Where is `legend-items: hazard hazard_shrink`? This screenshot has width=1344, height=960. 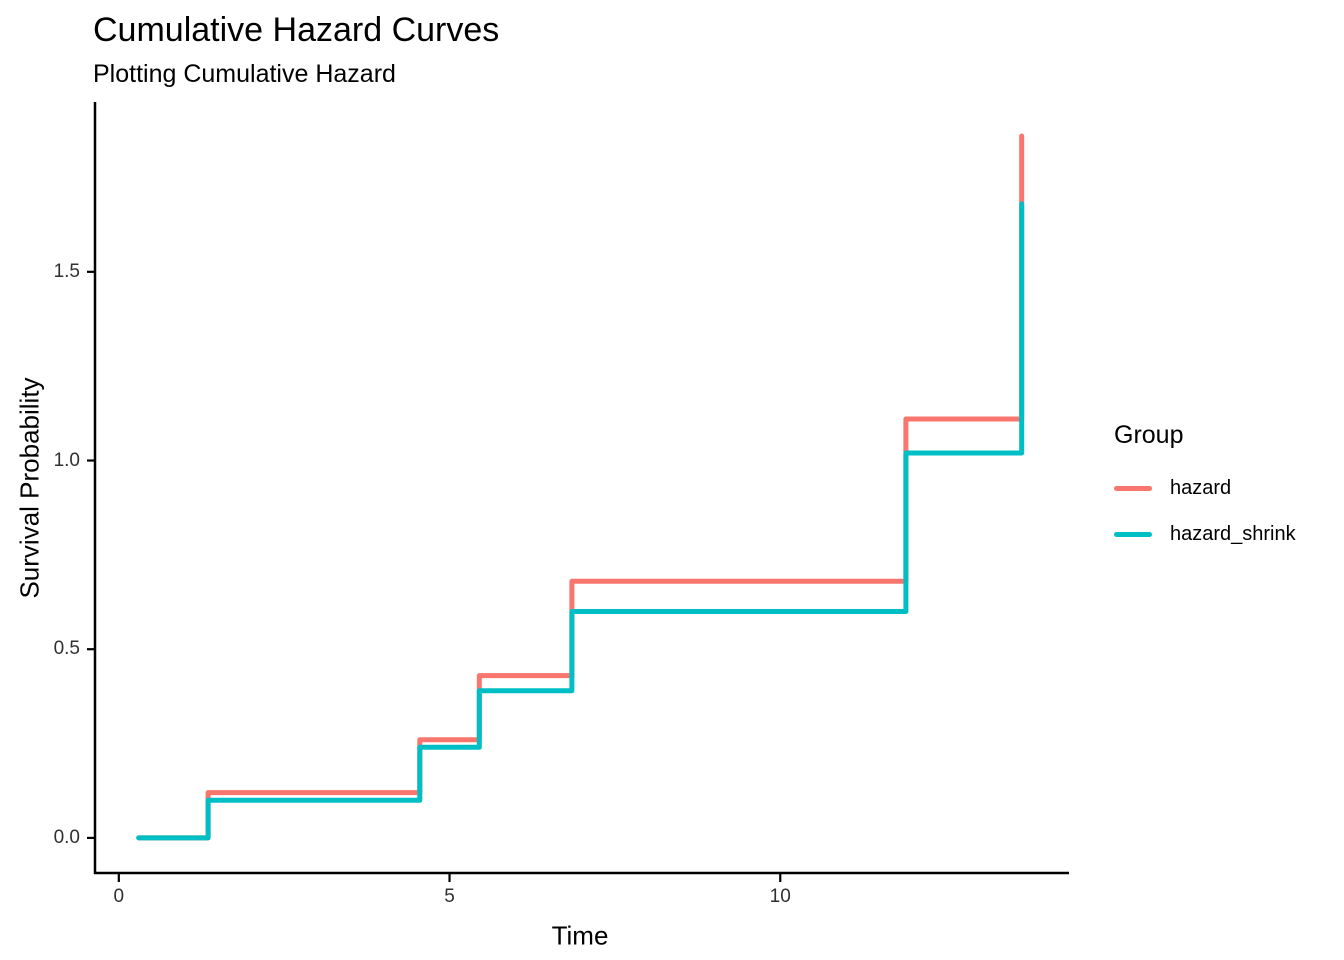 legend-items: hazard hazard_shrink is located at coordinates (1224, 511).